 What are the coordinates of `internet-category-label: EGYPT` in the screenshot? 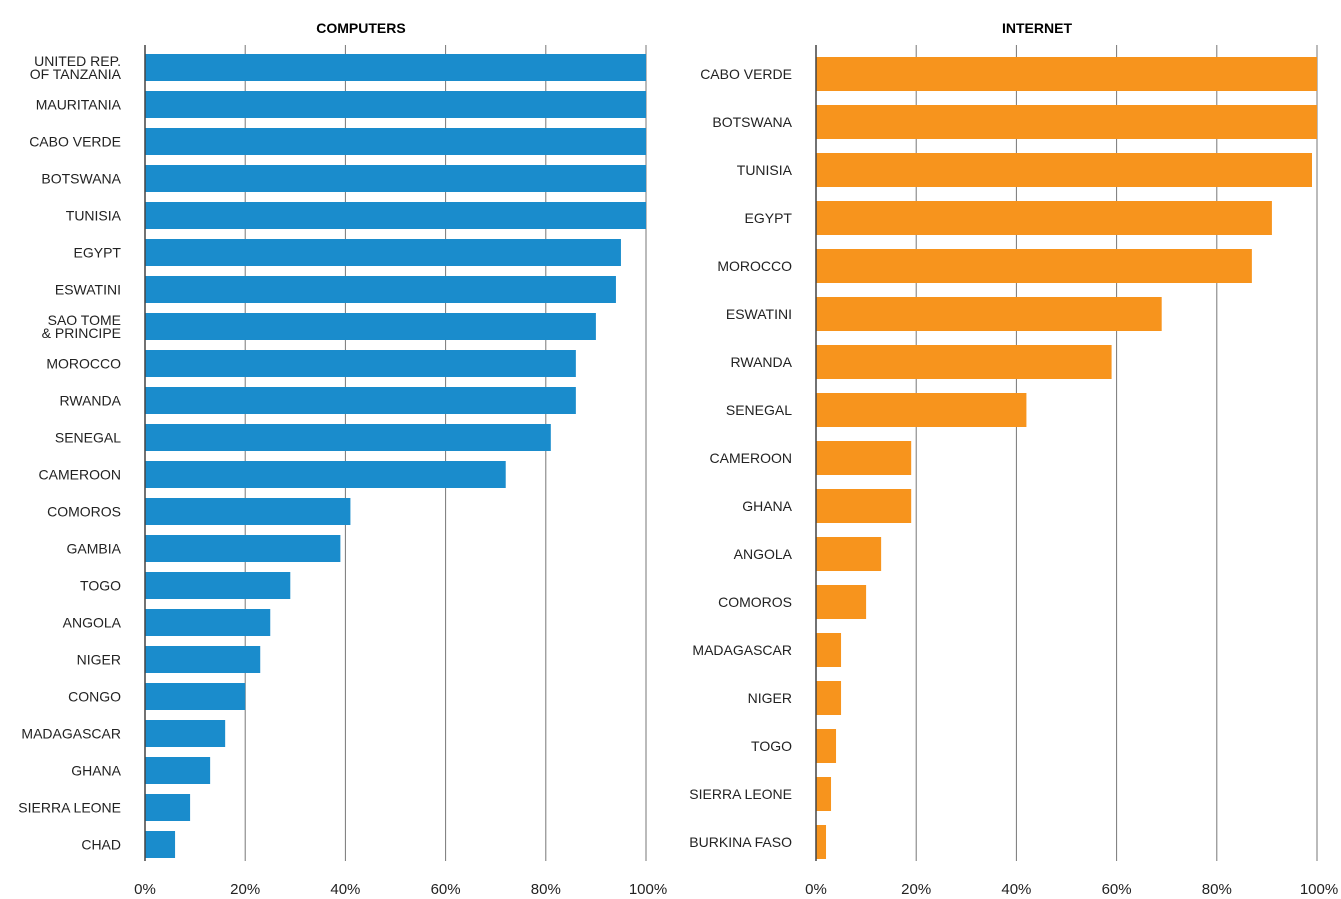 It's located at (769, 218).